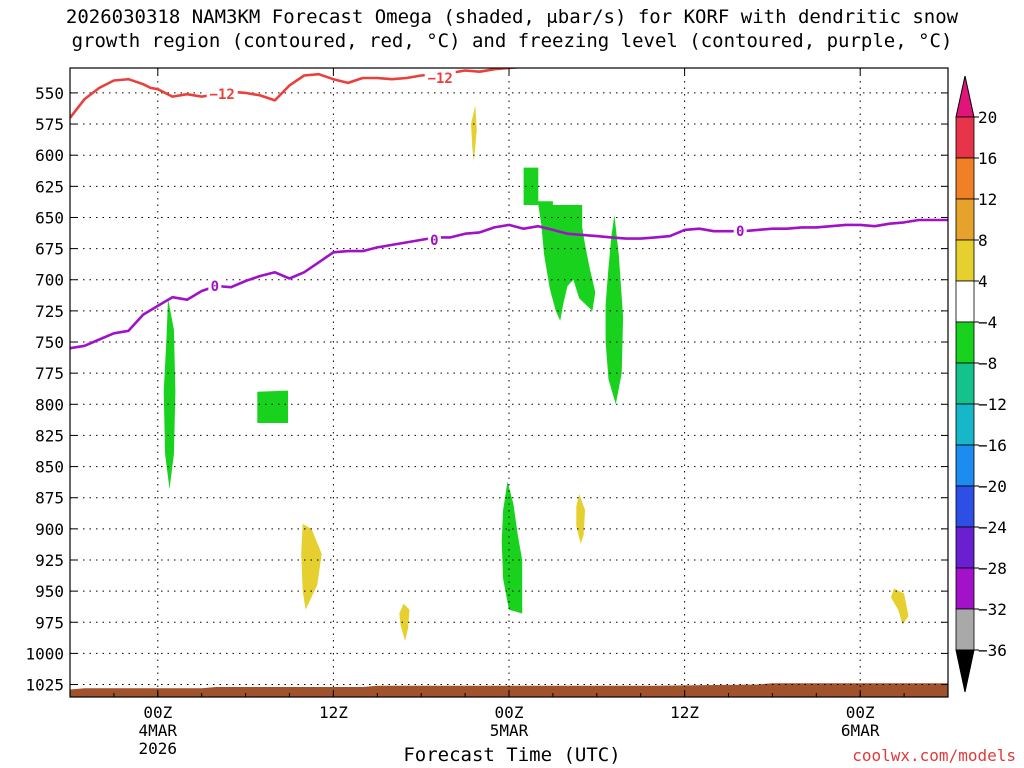 This screenshot has height=768, width=1024. I want to click on y-tick-label: 550, so click(49, 93).